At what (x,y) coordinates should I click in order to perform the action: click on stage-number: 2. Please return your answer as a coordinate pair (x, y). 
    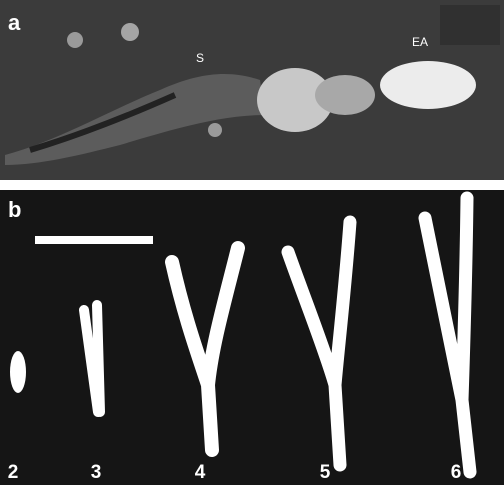
    Looking at the image, I should click on (13, 472).